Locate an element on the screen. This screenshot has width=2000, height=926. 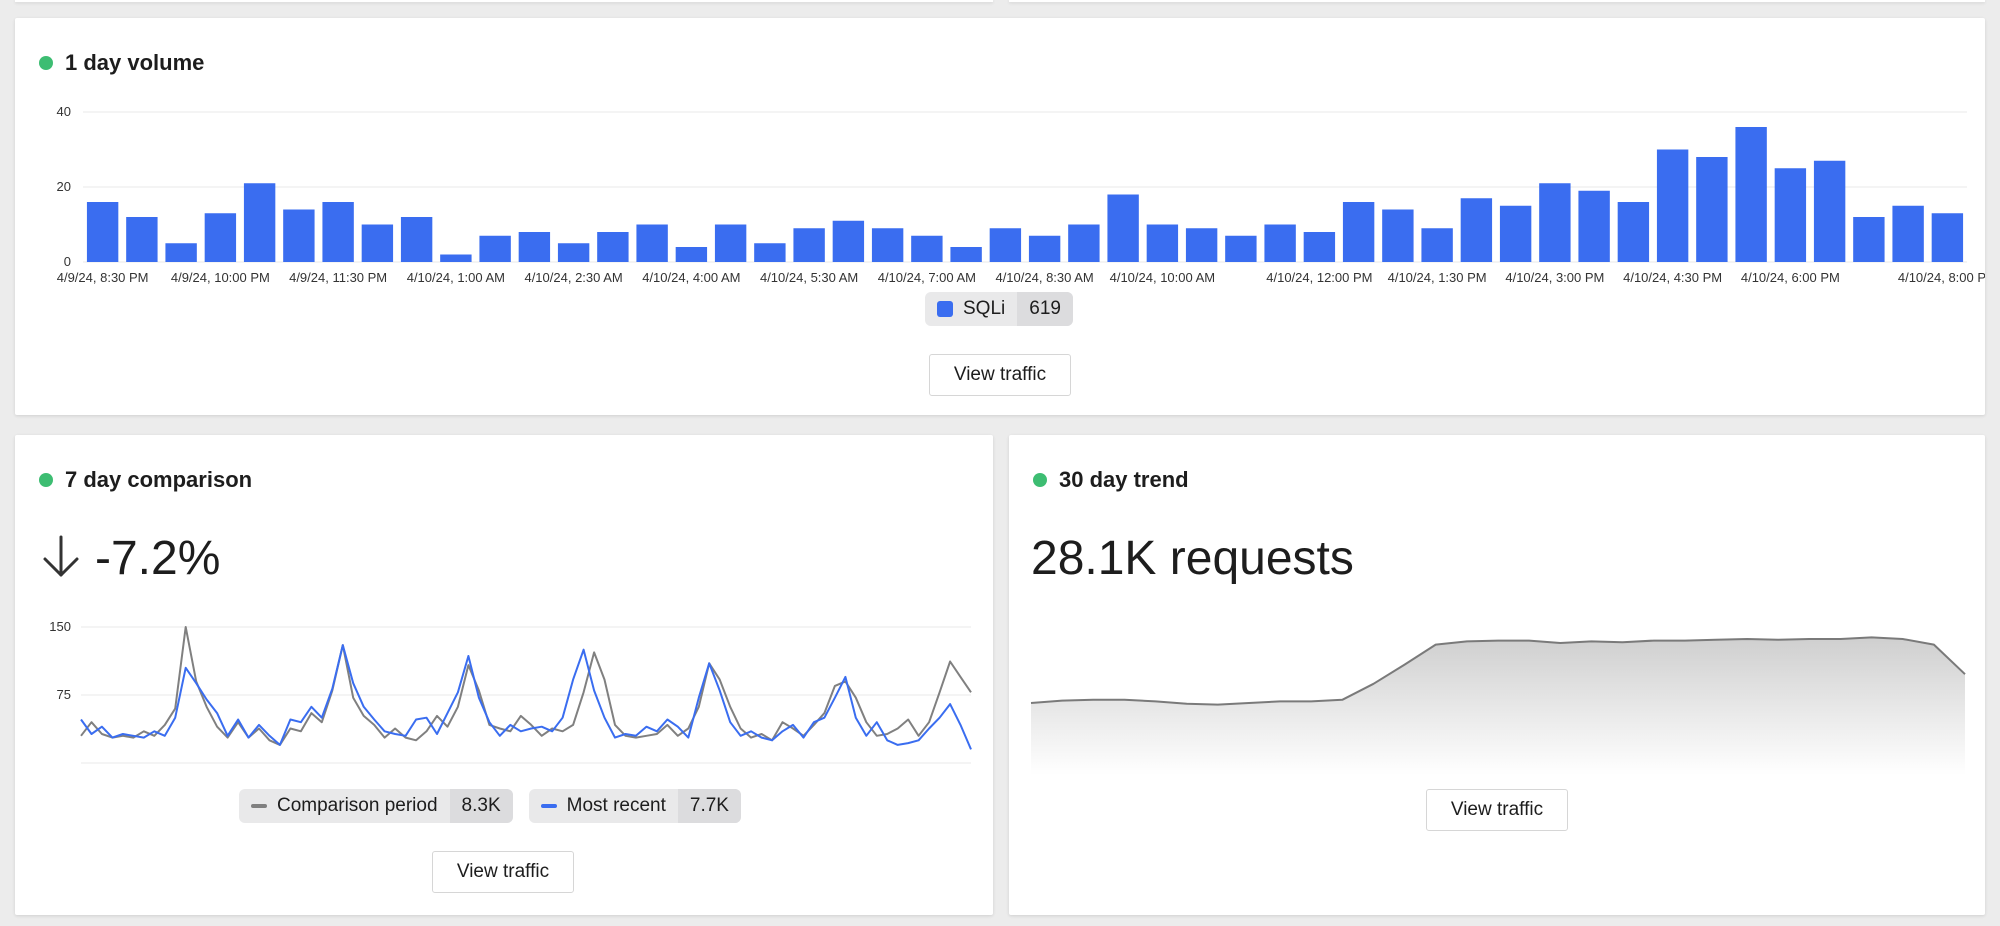
card-title: 1 day volume is located at coordinates (135, 62).